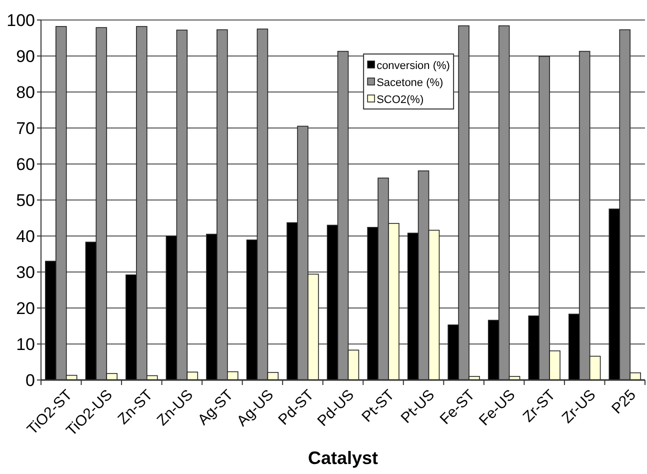 The image size is (647, 474). I want to click on legend-label: conversion (%), so click(413, 66).